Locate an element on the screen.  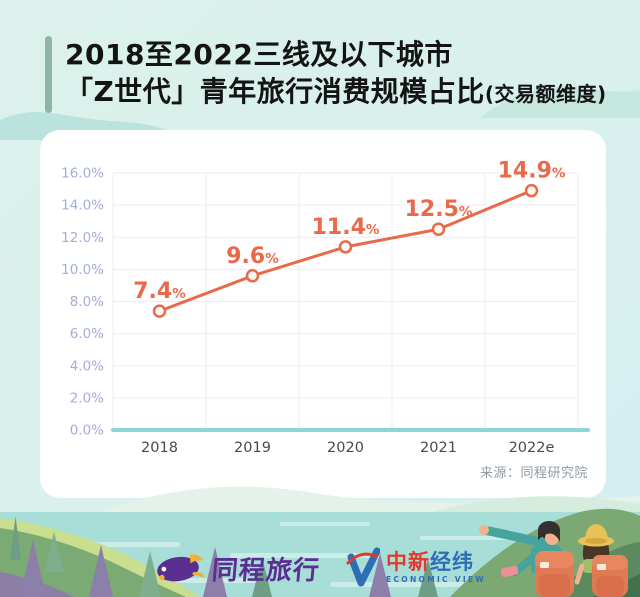
data-label: 9.6% is located at coordinates (252, 256).